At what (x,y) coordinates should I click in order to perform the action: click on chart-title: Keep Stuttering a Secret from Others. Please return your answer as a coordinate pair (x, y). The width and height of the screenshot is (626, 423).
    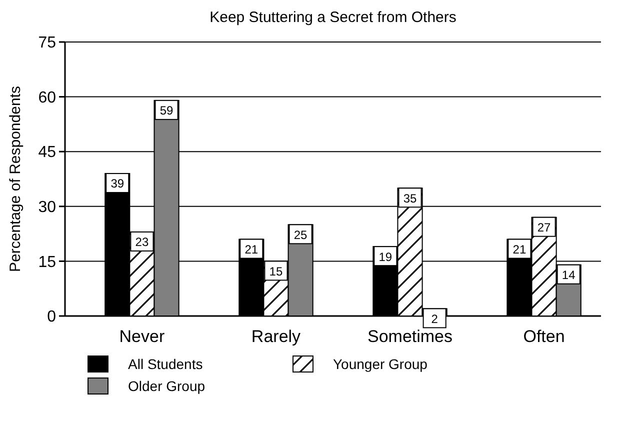
    Looking at the image, I should click on (333, 17).